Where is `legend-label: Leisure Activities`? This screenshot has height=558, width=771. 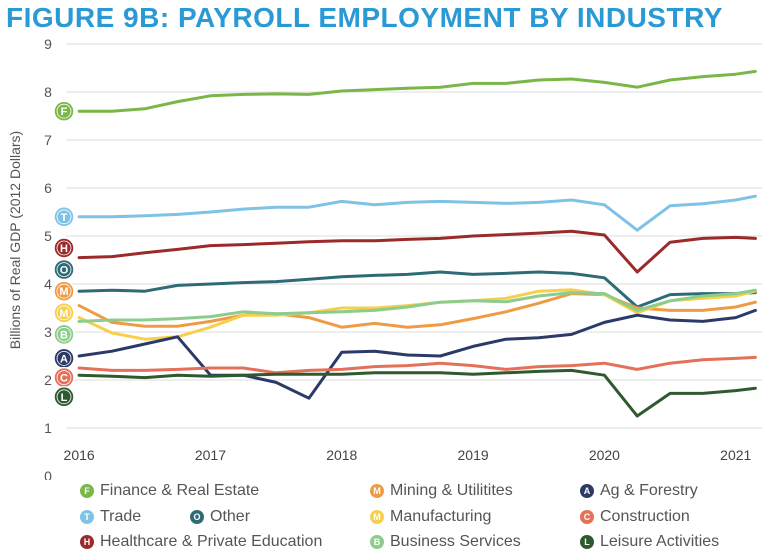 legend-label: Leisure Activities is located at coordinates (660, 541).